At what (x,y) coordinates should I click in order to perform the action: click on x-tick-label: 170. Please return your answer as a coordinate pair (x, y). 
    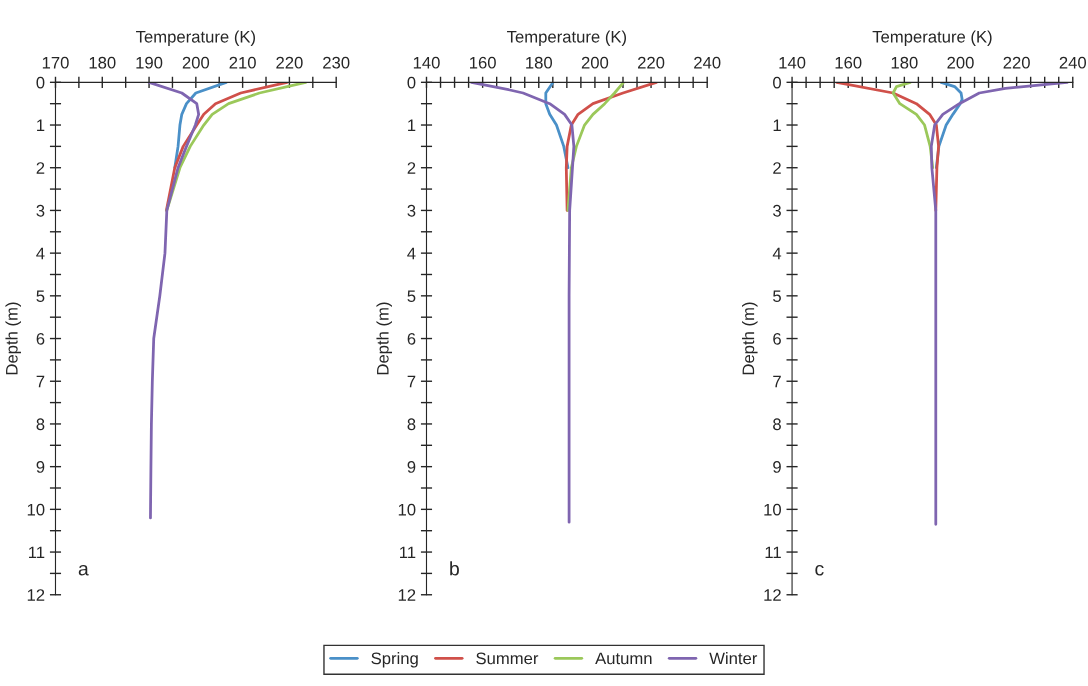
    Looking at the image, I should click on (55, 62).